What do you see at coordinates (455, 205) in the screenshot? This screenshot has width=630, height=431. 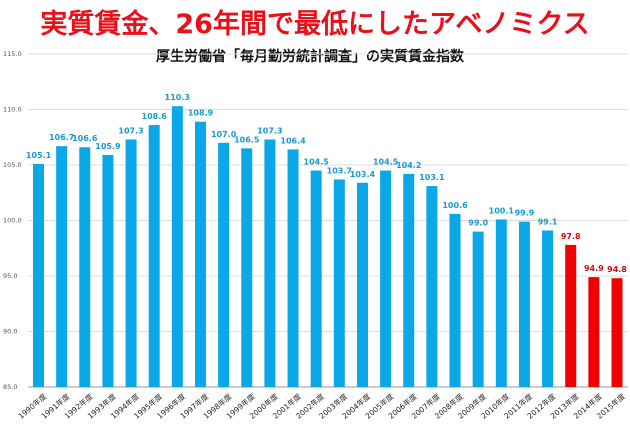 I see `data-label: 100.6` at bounding box center [455, 205].